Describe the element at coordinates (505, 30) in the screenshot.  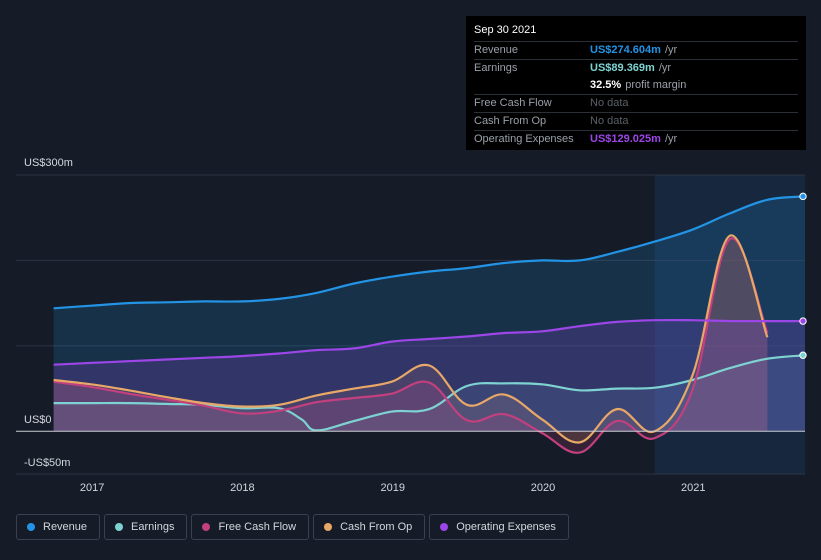
I see `tooltip-date: Sep 30 2021` at that location.